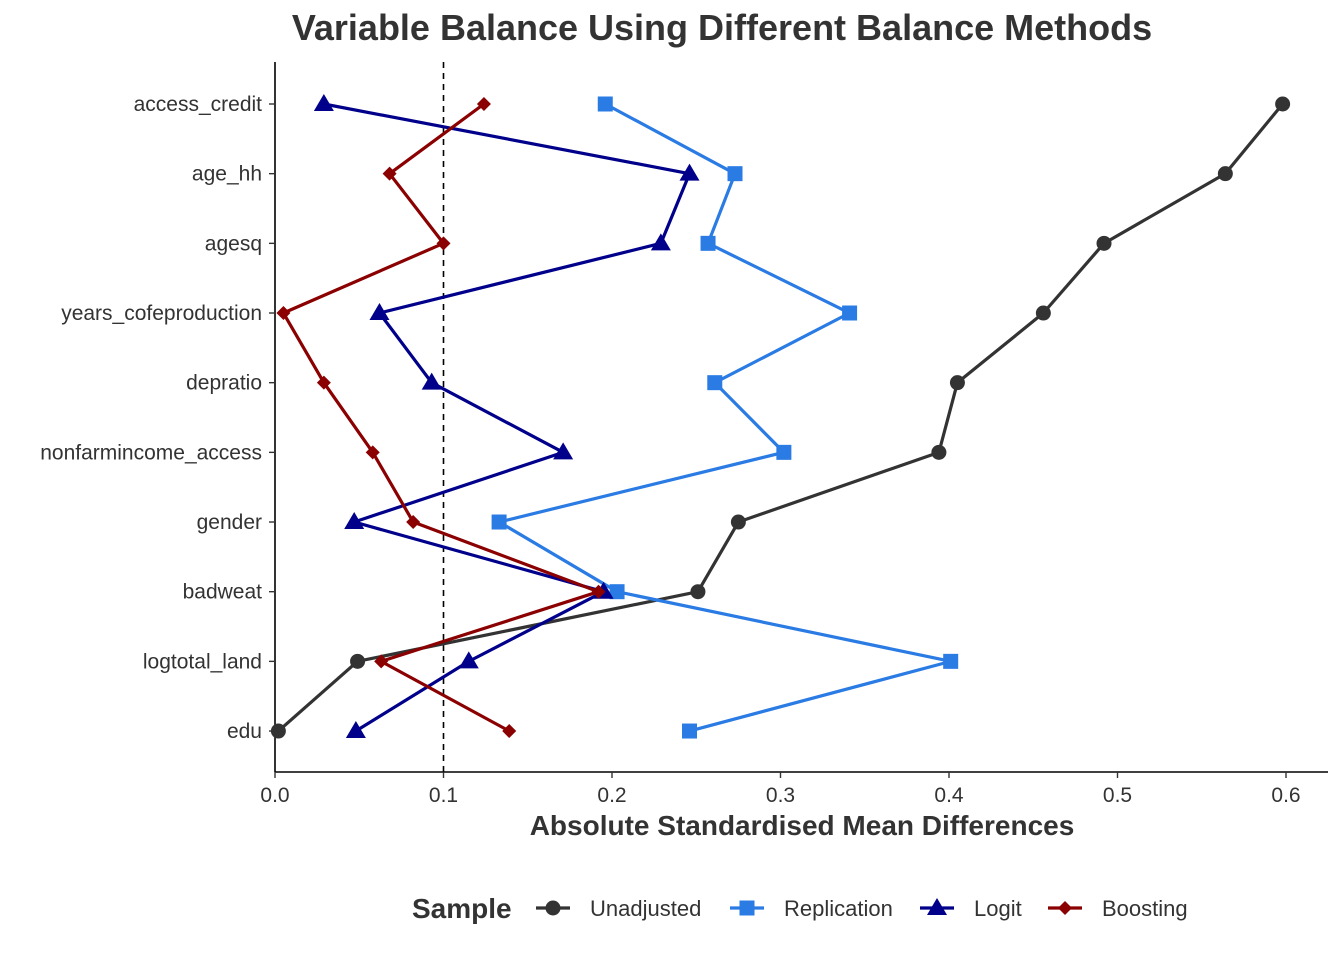 Image resolution: width=1344 pixels, height=960 pixels. Describe the element at coordinates (151, 452) in the screenshot. I see `y-tick-label: nonfarmincome_access` at that location.